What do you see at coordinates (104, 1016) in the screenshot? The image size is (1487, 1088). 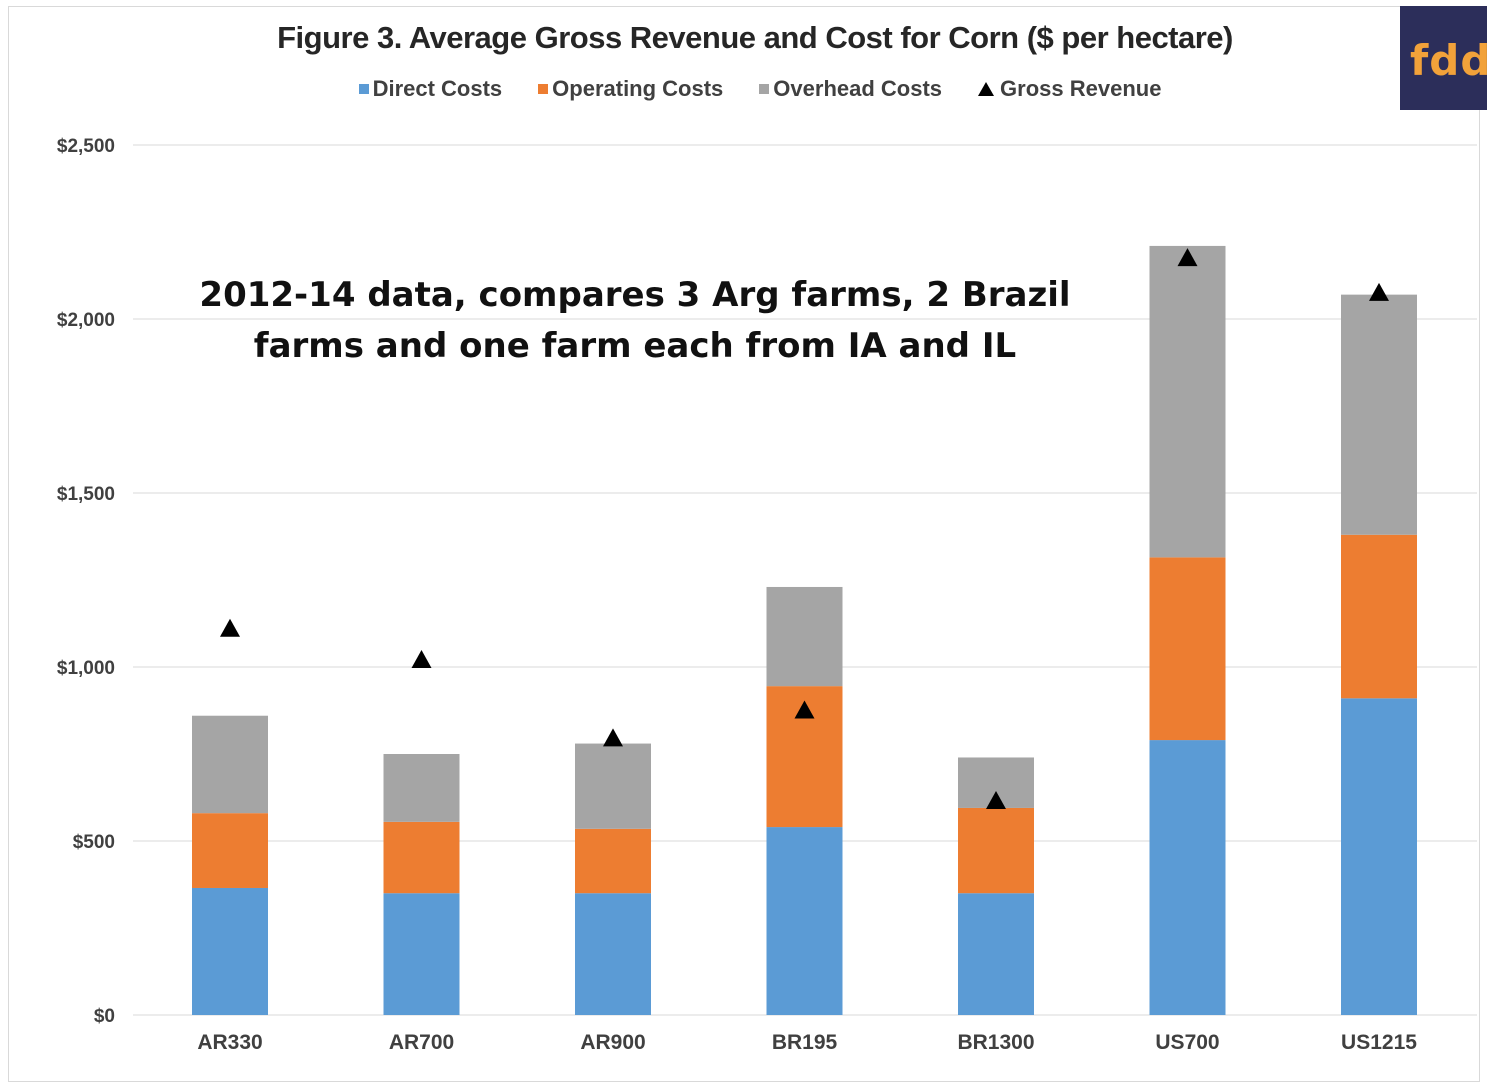 I see `y-tick-label: $0` at bounding box center [104, 1016].